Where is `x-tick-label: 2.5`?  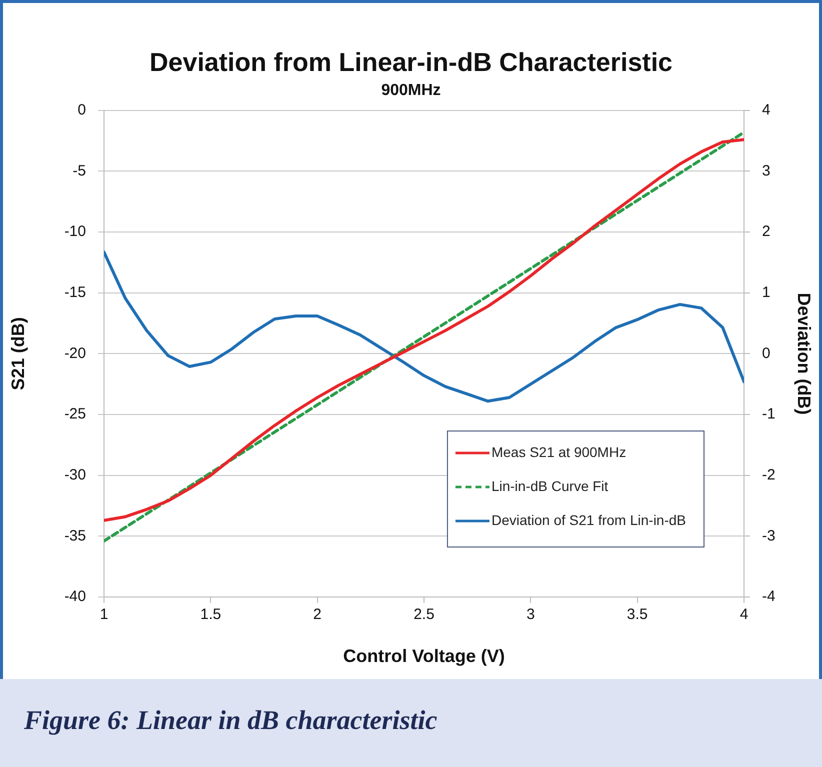
x-tick-label: 2.5 is located at coordinates (424, 615).